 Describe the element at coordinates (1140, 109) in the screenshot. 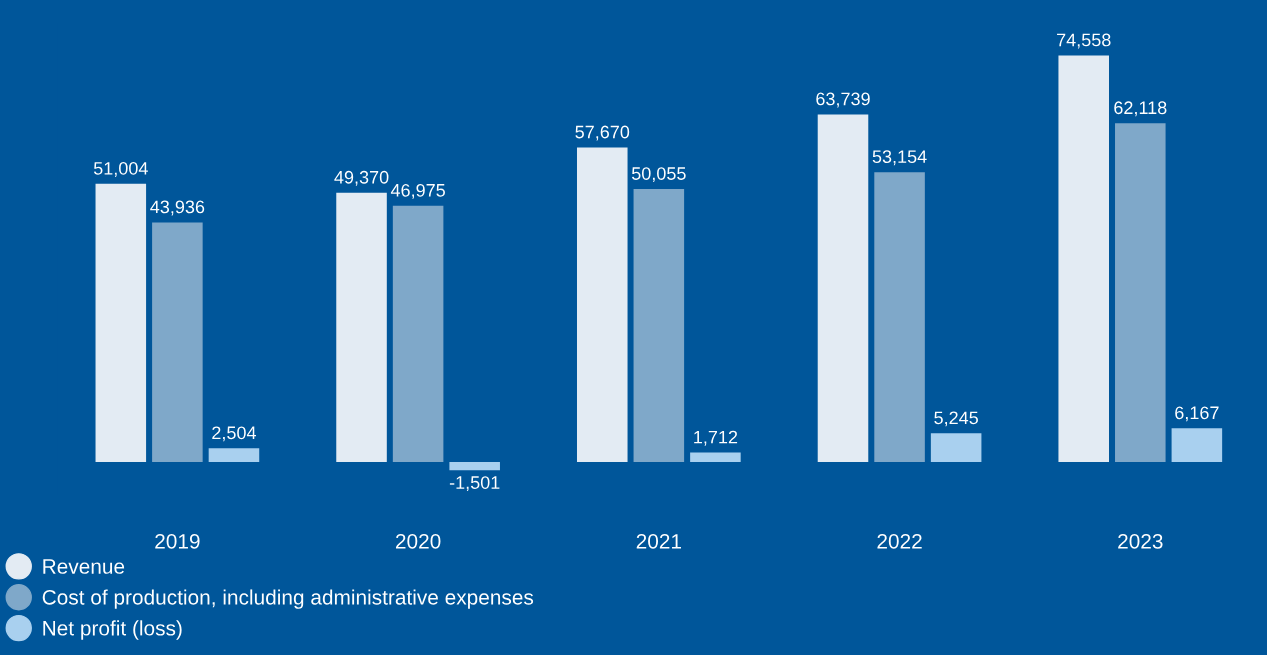

I see `data-label: 62,118` at that location.